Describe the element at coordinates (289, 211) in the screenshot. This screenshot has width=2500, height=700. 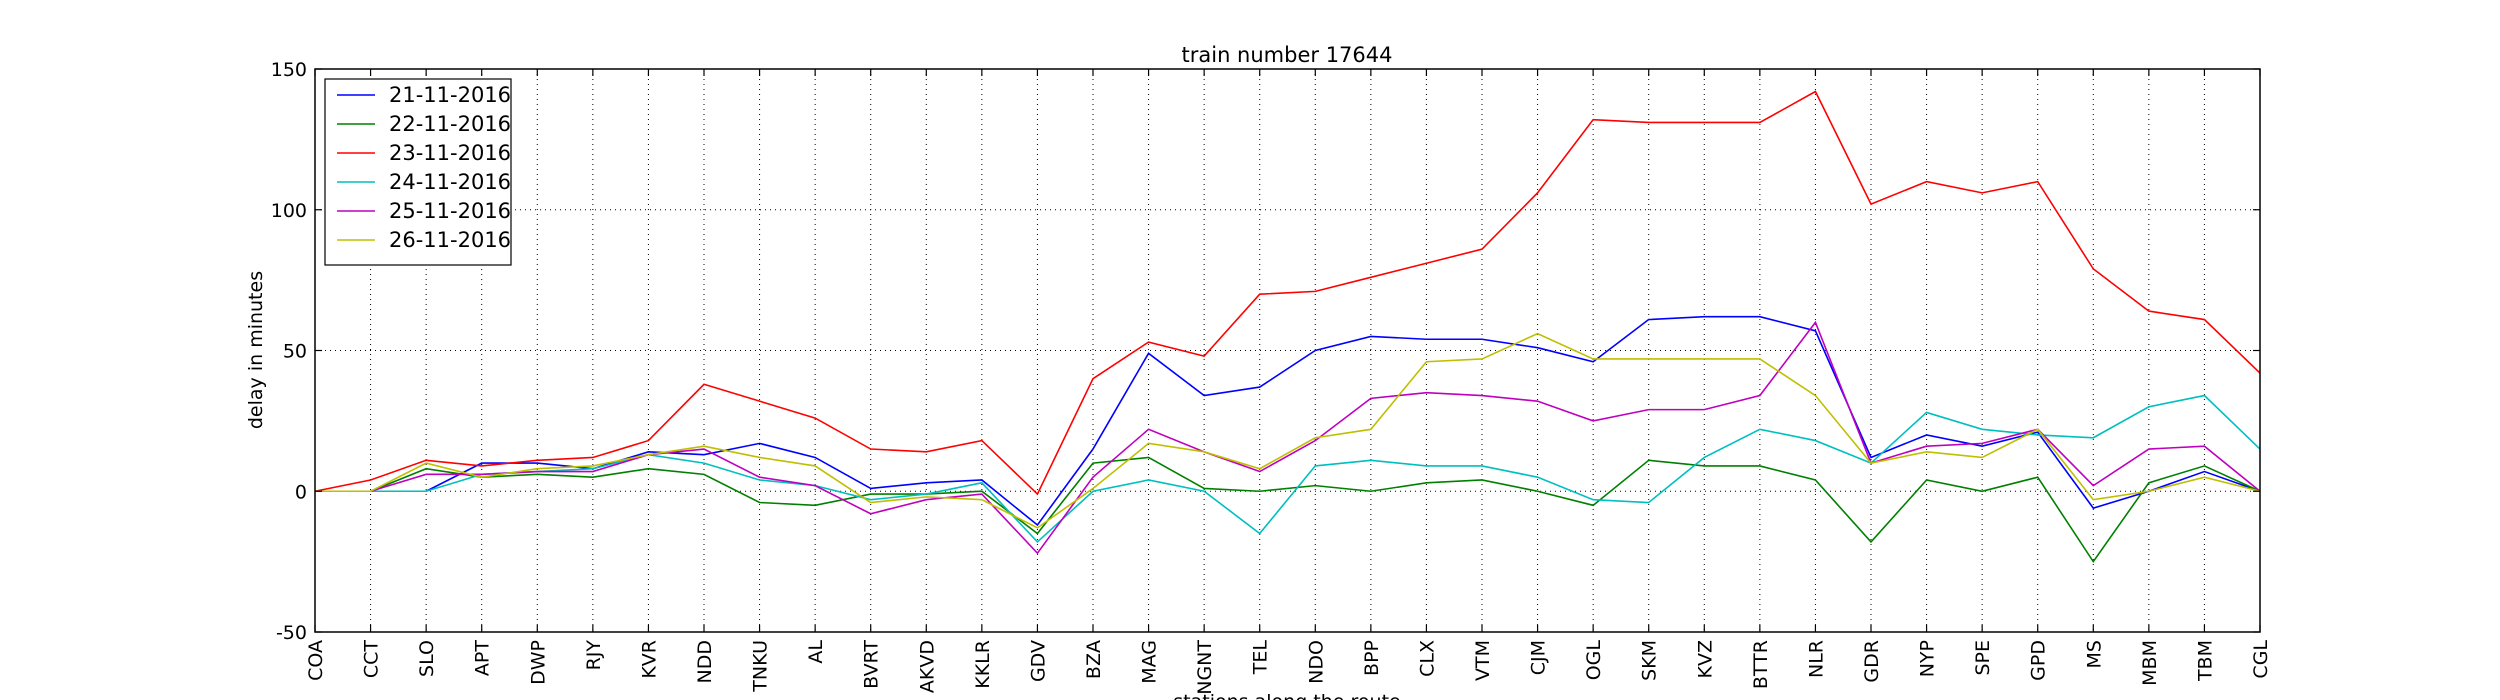
I see `y-tick-label: 100` at that location.